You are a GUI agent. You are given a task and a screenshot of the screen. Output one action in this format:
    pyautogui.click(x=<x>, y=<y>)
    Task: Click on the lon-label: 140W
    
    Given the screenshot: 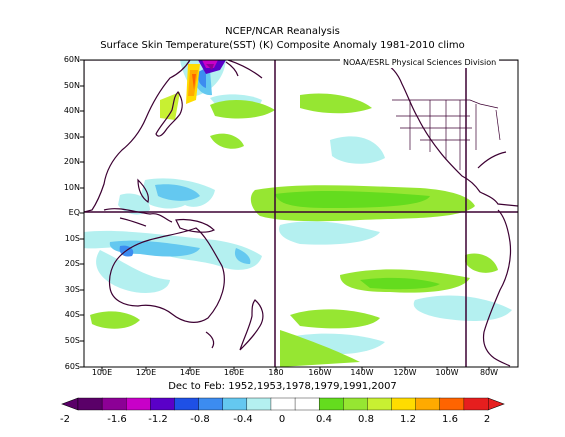 What is the action you would take?
    pyautogui.click(x=362, y=372)
    